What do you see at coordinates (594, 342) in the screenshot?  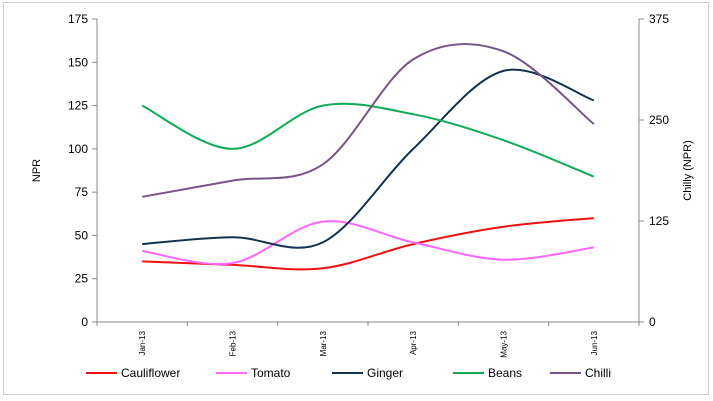 I see `x-tick-label: Jun-13` at bounding box center [594, 342].